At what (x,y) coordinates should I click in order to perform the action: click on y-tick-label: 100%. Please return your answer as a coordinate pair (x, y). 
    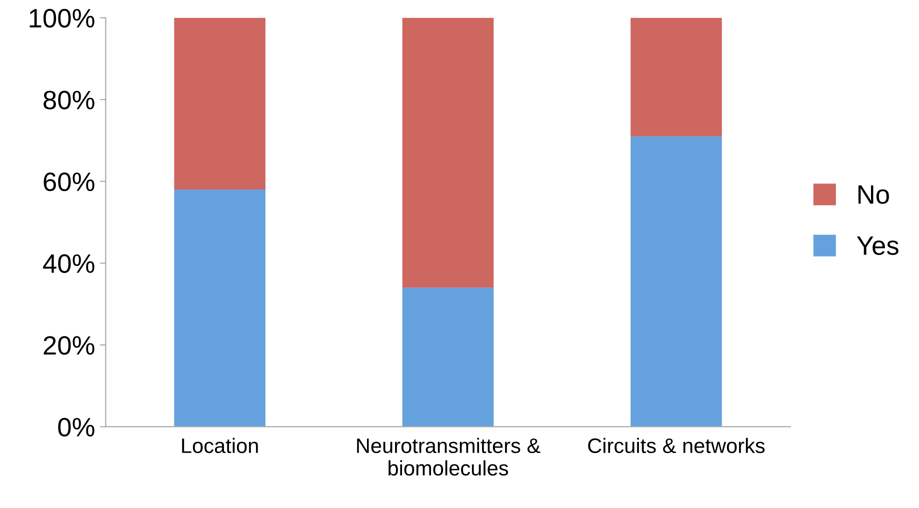
    Looking at the image, I should click on (62, 18).